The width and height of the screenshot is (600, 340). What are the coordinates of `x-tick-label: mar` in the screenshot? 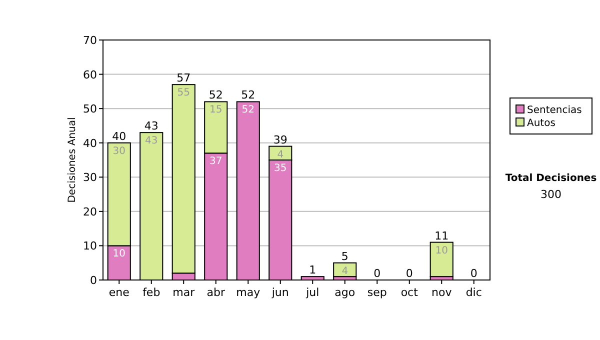 It's located at (184, 292).